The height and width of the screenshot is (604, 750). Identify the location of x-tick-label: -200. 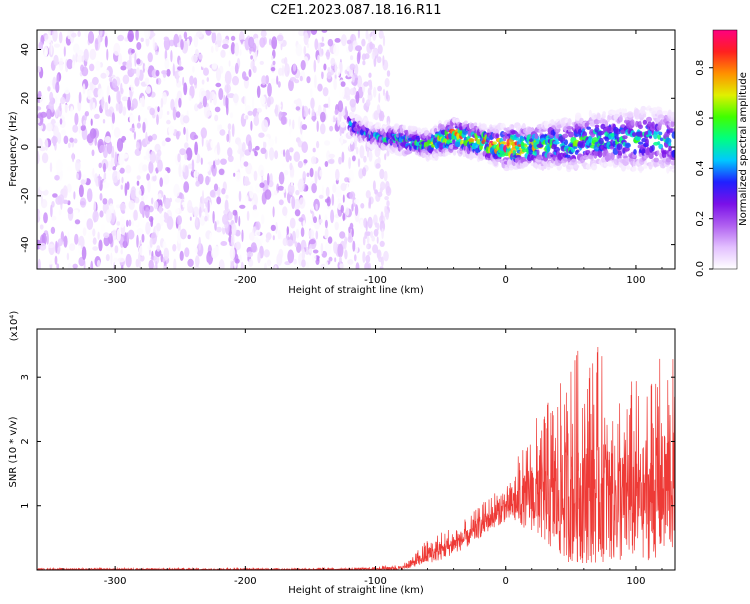
(245, 280).